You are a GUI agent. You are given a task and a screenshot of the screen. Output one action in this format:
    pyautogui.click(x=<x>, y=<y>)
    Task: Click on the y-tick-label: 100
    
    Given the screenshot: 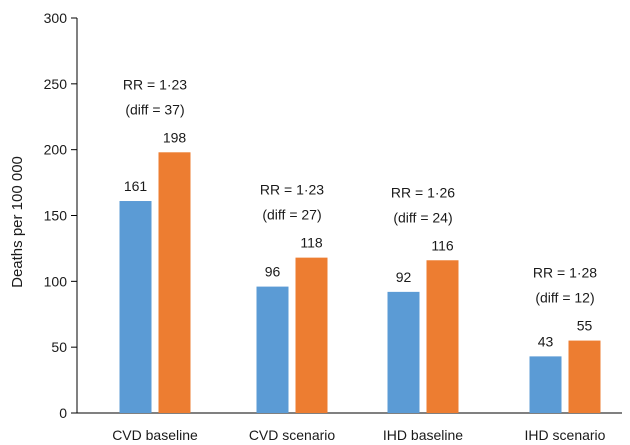 What is the action you would take?
    pyautogui.click(x=56, y=281)
    